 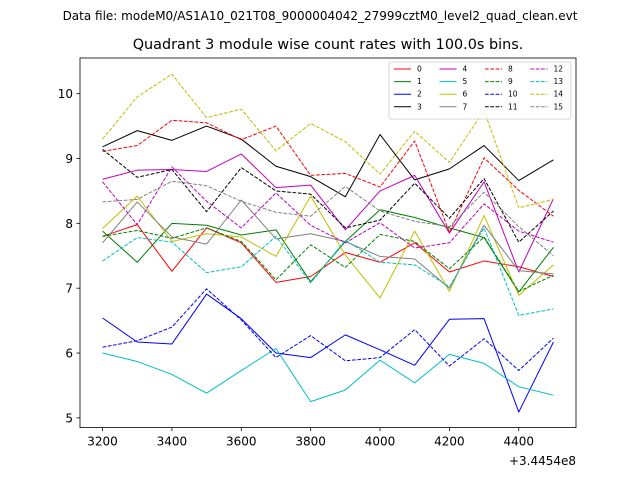 I want to click on legend-label-9: 9, so click(x=510, y=81).